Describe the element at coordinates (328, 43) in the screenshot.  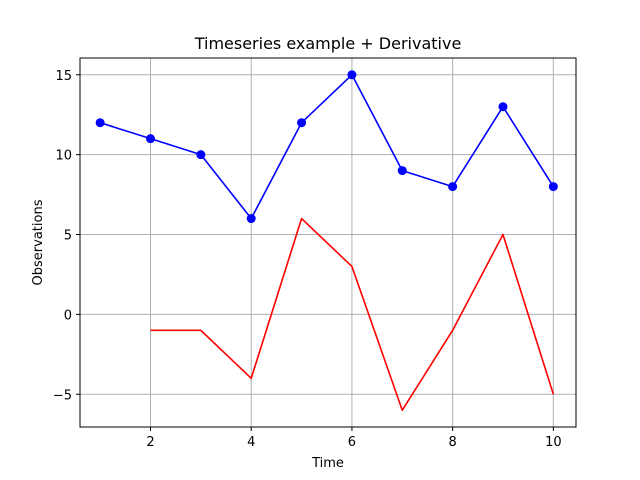
I see `chart-title: Timeseries example + Derivative` at that location.